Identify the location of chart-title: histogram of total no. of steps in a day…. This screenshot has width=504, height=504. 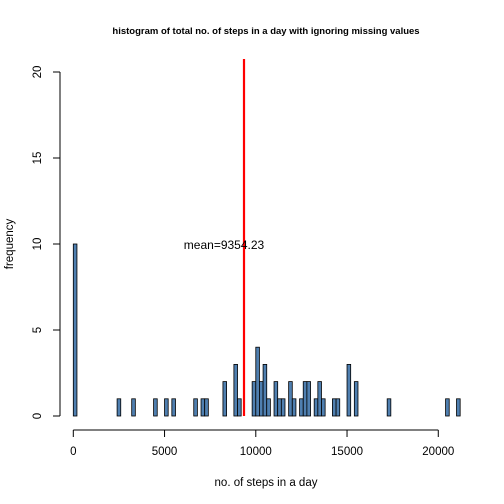
(265, 31).